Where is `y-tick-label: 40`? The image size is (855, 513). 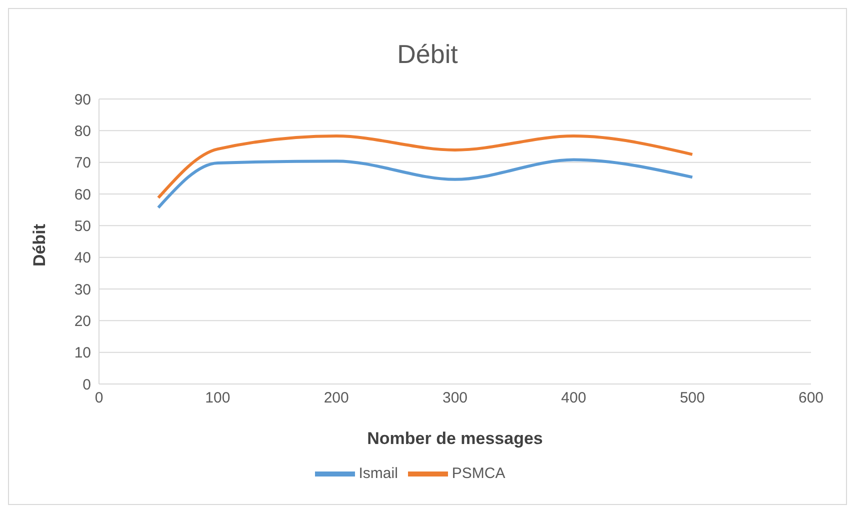 y-tick-label: 40 is located at coordinates (82, 258).